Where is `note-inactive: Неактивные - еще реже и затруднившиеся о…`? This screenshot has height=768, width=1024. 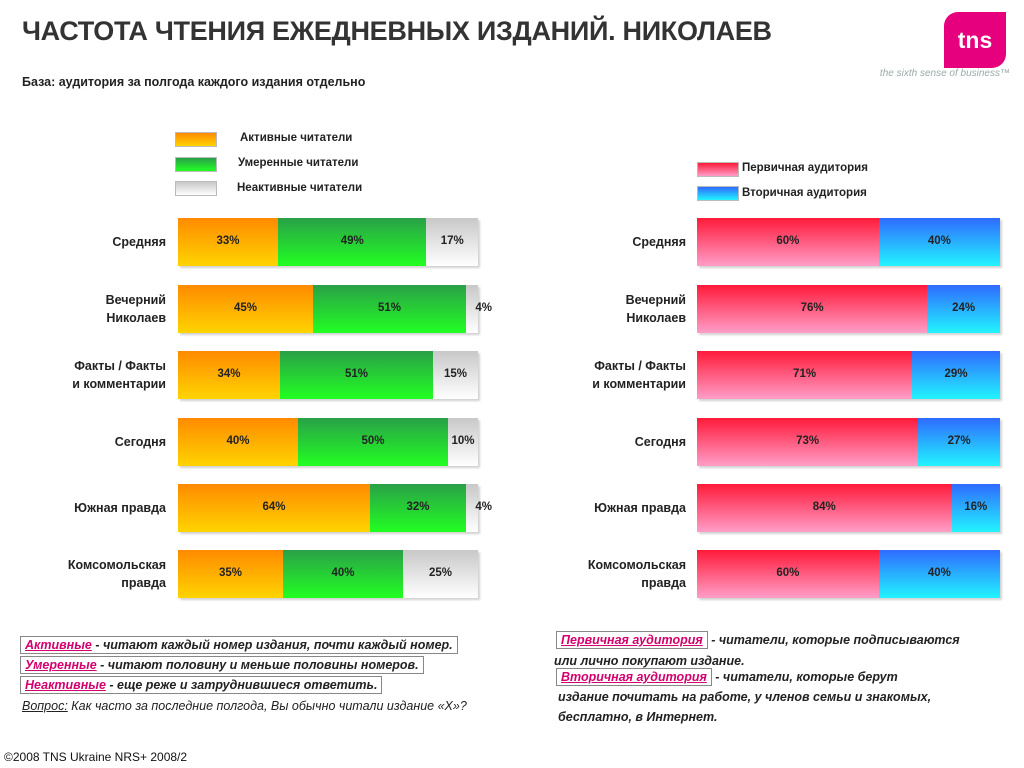 note-inactive: Неактивные - еще реже и затруднившиеся о… is located at coordinates (201, 685).